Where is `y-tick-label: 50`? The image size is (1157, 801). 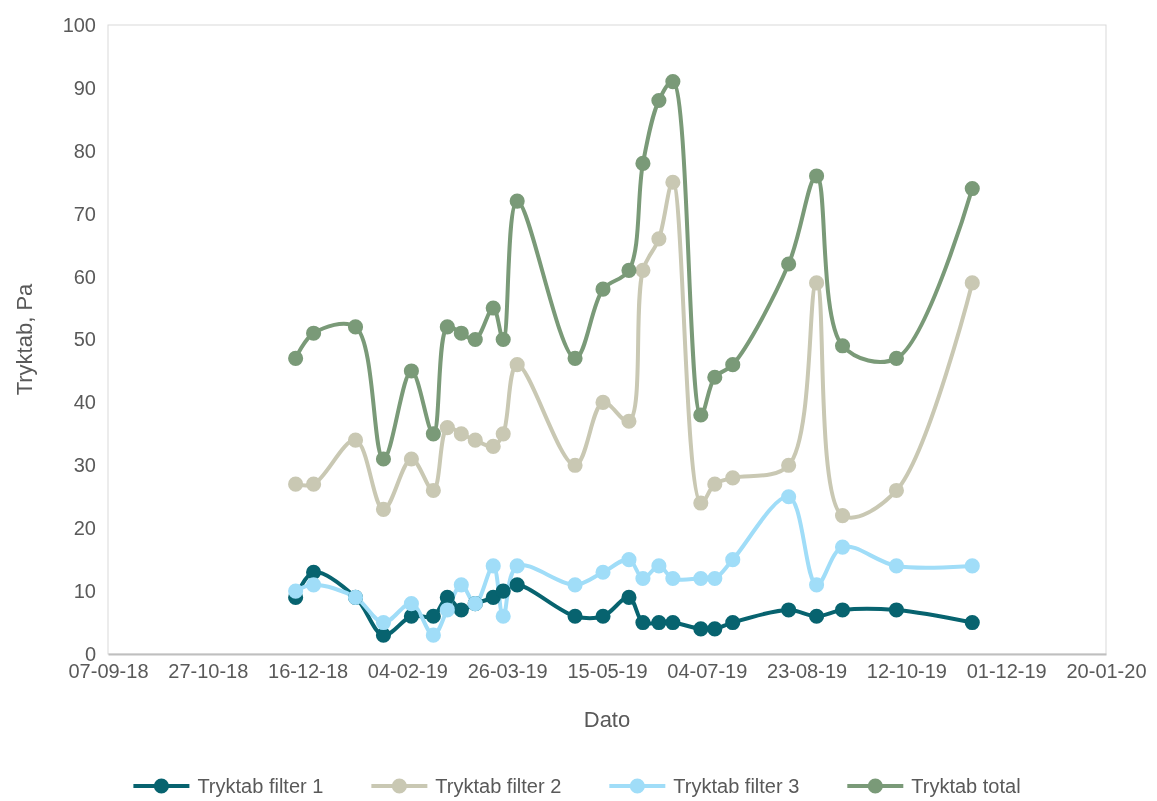
y-tick-label: 50 is located at coordinates (84, 339).